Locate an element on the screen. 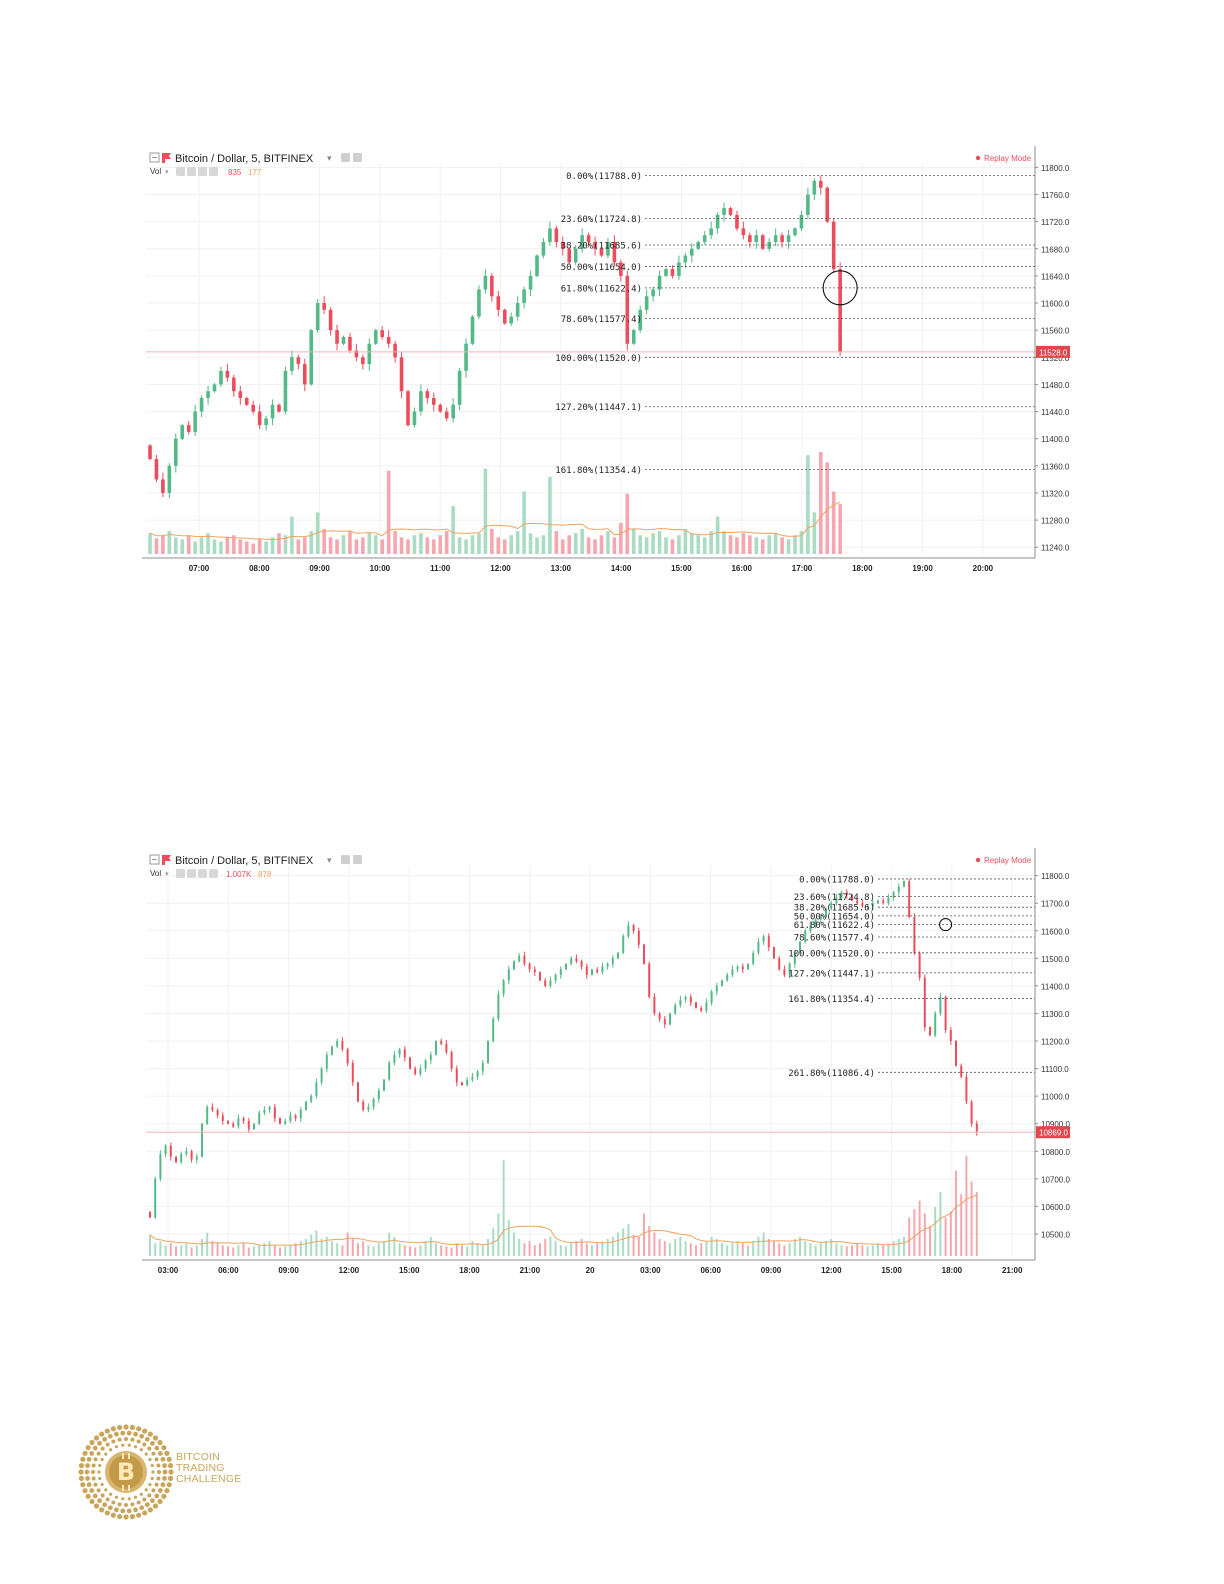 This screenshot has height=1584, width=1224. time-axis-label: 18:00 is located at coordinates (862, 568).